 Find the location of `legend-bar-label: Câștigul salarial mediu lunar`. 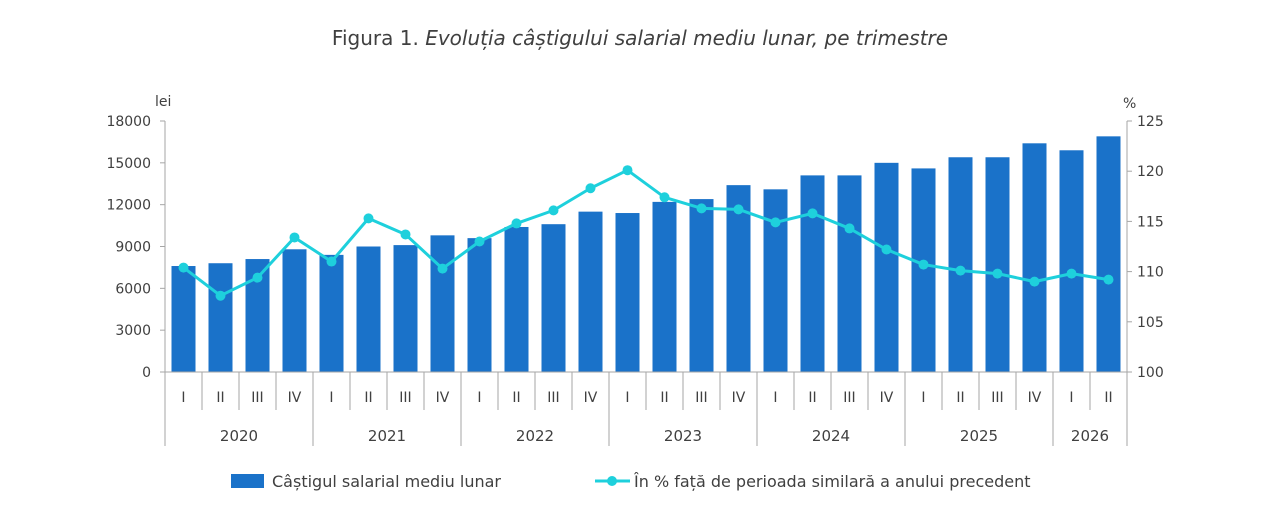

legend-bar-label: Câștigul salarial mediu lunar is located at coordinates (386, 481).